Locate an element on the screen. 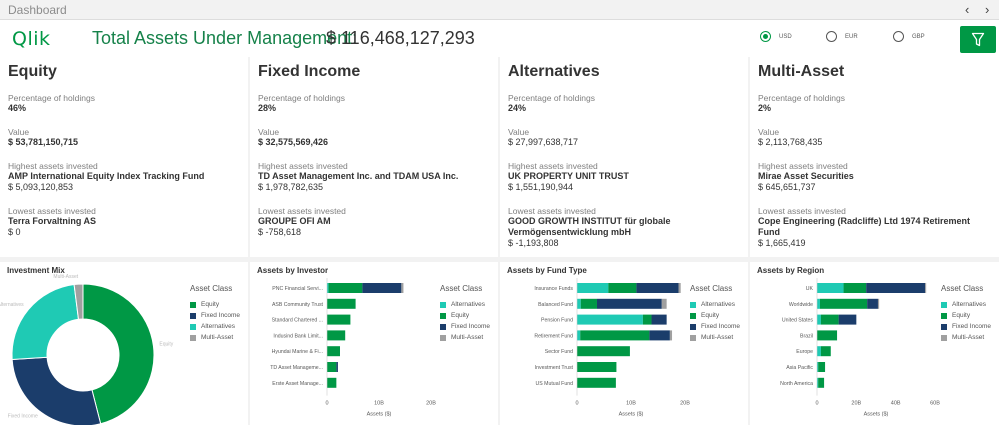 Image resolution: width=999 pixels, height=425 pixels. radio-unselected-icon is located at coordinates (898, 36).